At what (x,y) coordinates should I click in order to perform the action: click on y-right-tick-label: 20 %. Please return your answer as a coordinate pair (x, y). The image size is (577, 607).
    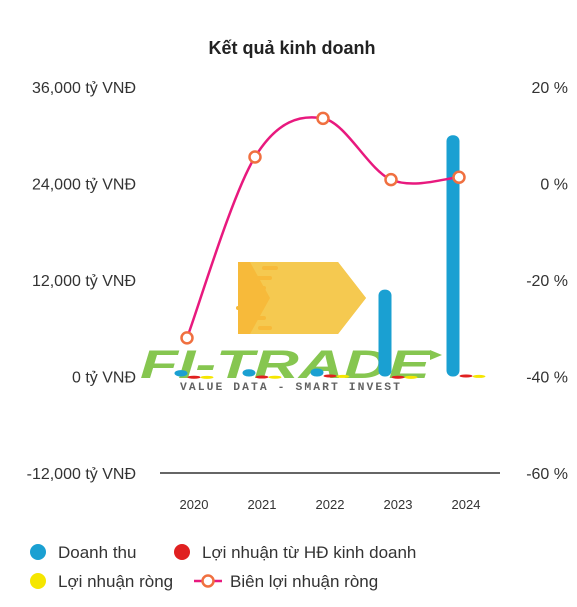
    Looking at the image, I should click on (550, 88).